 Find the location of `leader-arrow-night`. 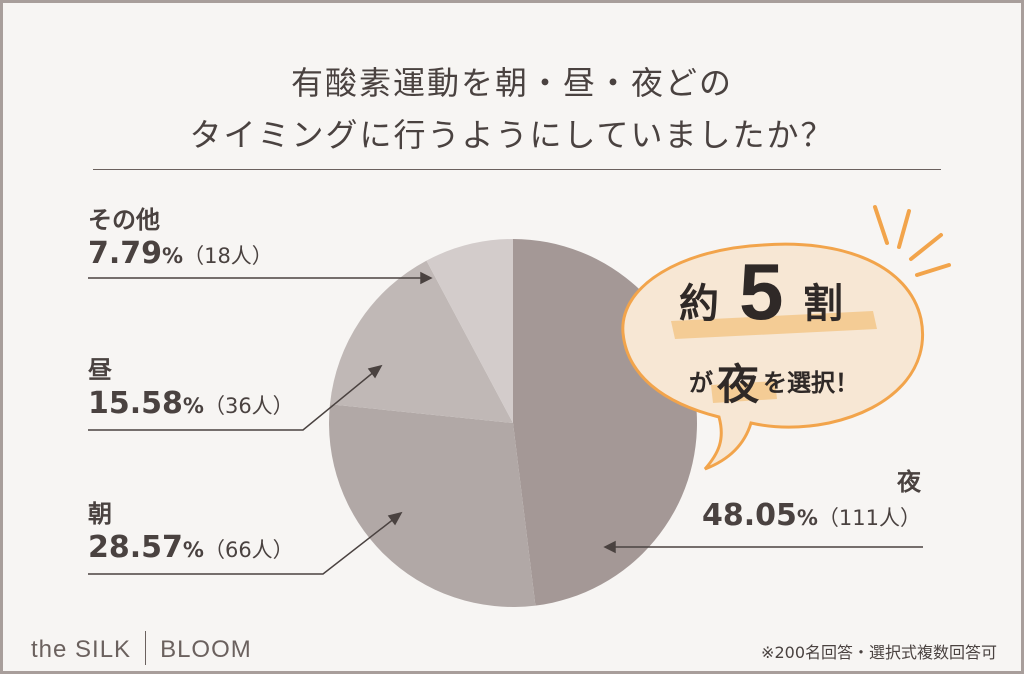

leader-arrow-night is located at coordinates (609, 547).